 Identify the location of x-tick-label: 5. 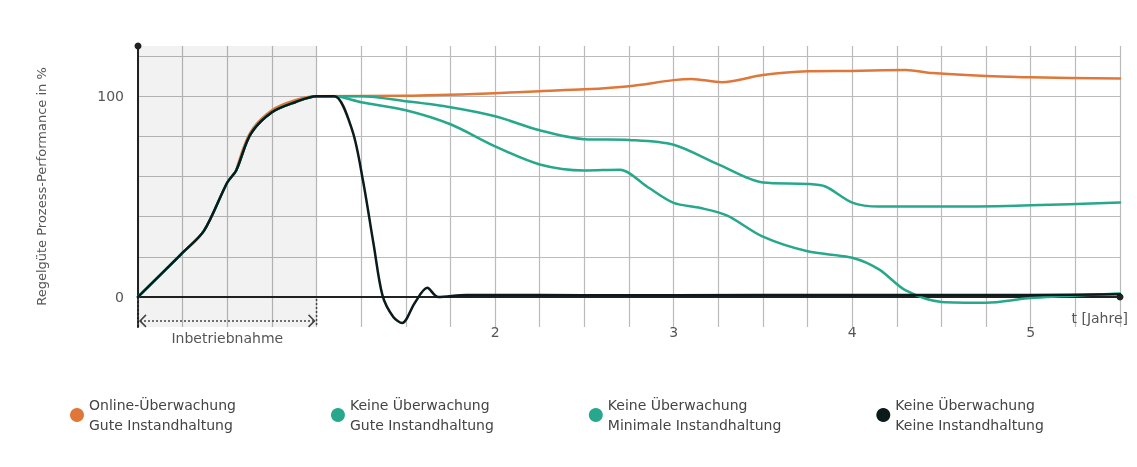
(1031, 332).